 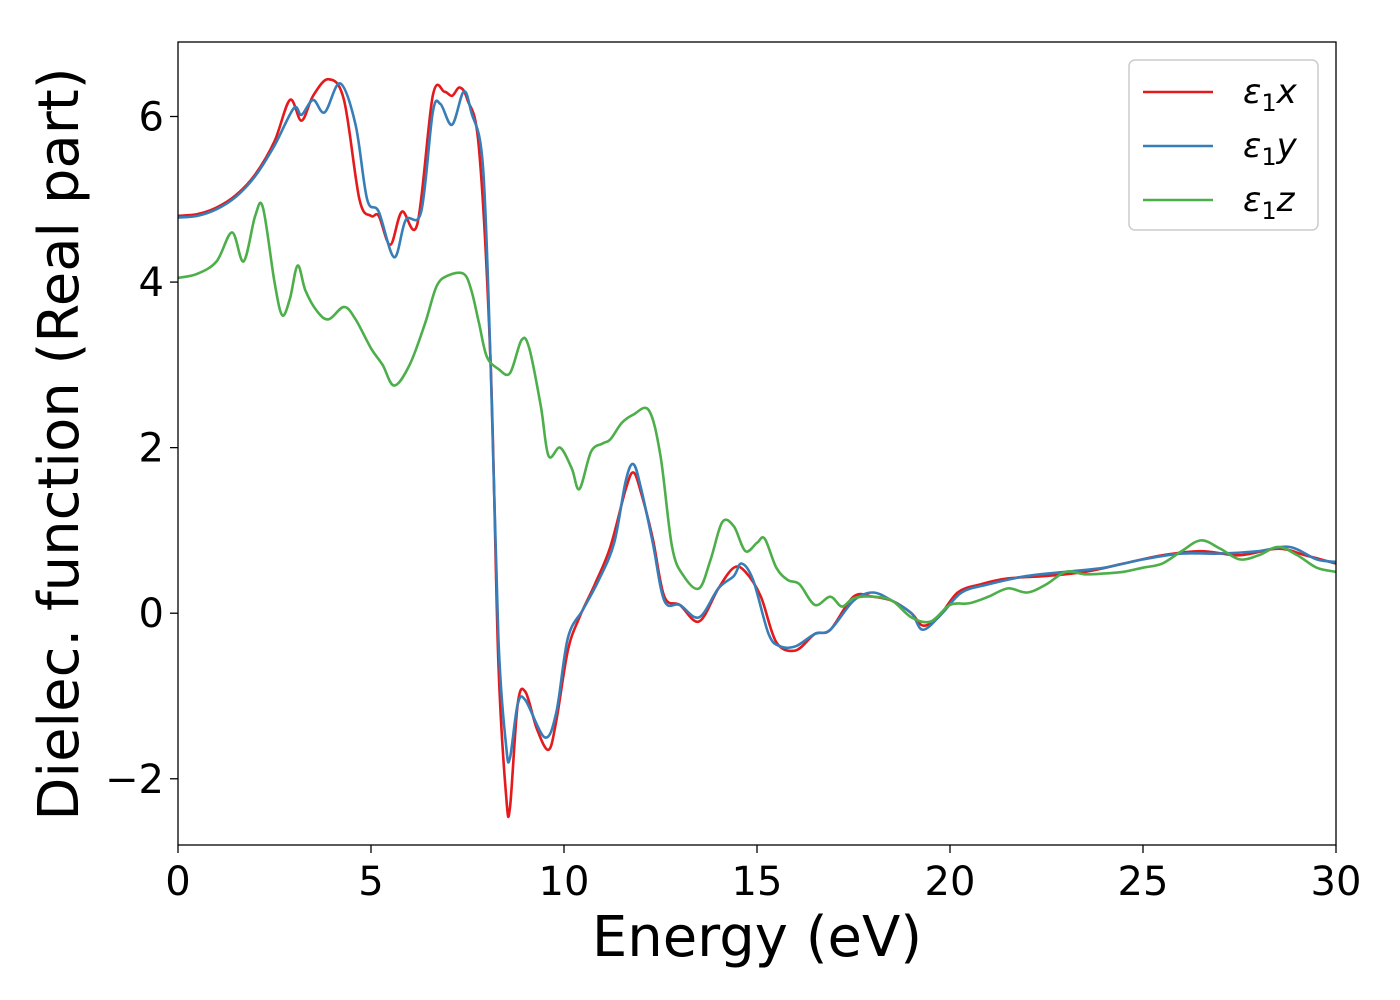 I want to click on legend-label-z: ε1z, so click(x=1269, y=202).